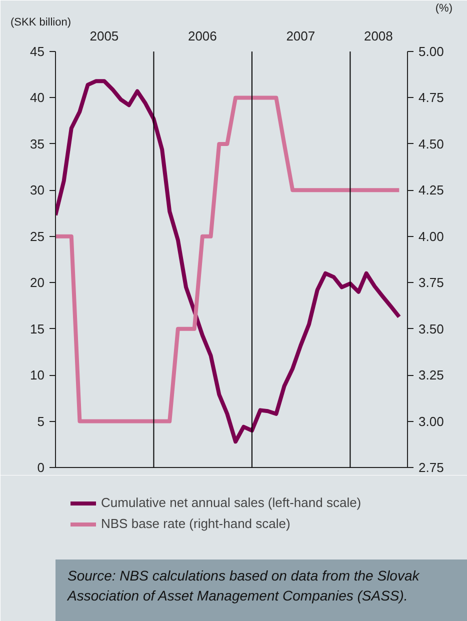  What do you see at coordinates (41, 22) in the screenshot?
I see `y-axis-title: (SKK billion)` at bounding box center [41, 22].